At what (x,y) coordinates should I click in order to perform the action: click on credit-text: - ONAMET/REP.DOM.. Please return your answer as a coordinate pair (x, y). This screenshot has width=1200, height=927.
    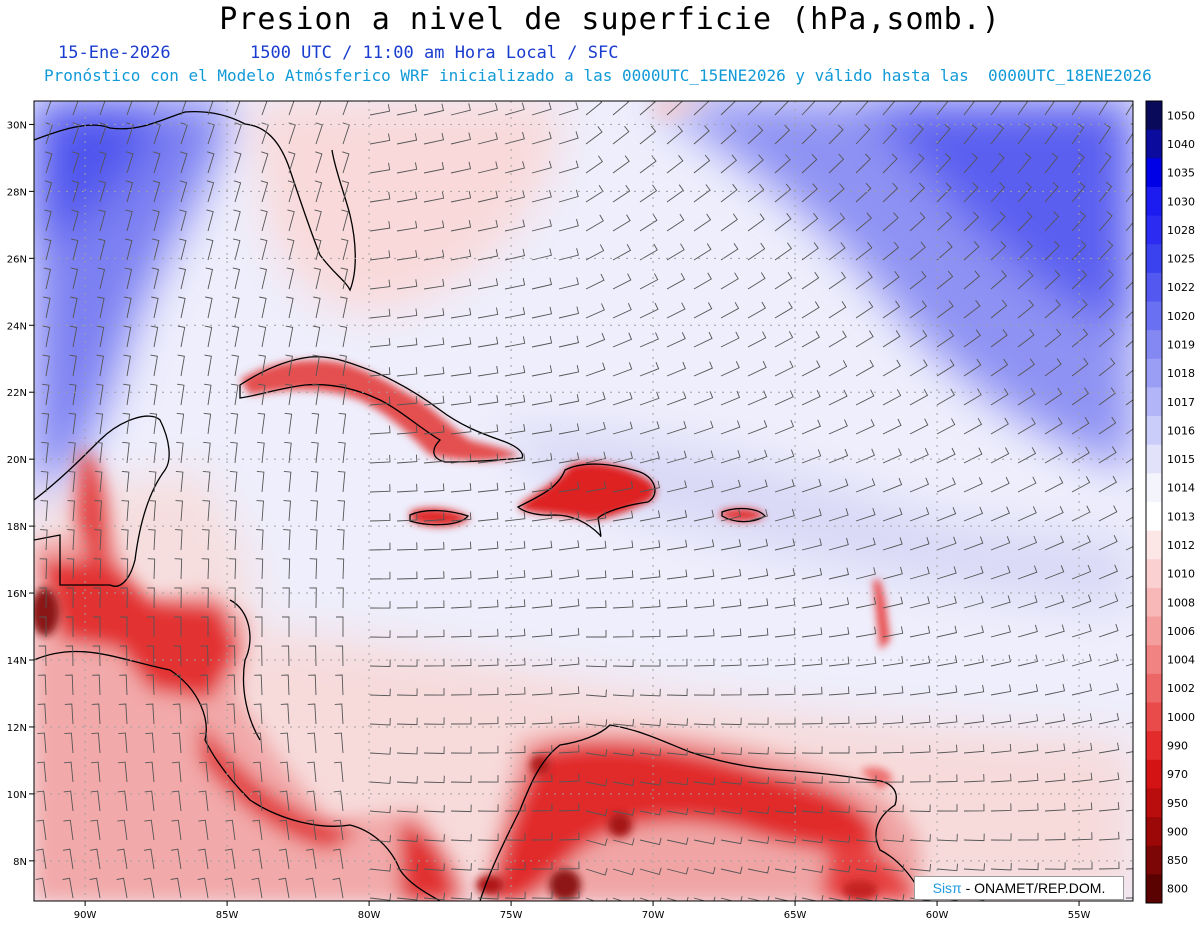
    Looking at the image, I should click on (1033, 888).